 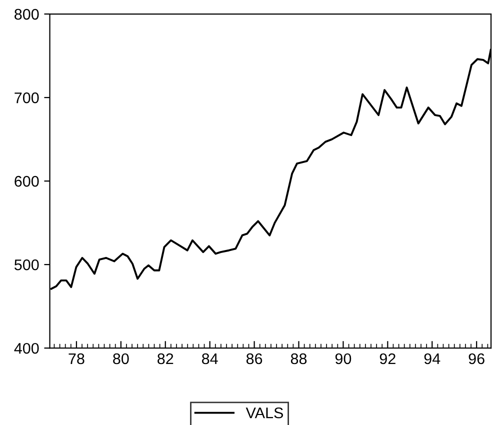 What do you see at coordinates (432, 358) in the screenshot?
I see `x-tick-label: 94` at bounding box center [432, 358].